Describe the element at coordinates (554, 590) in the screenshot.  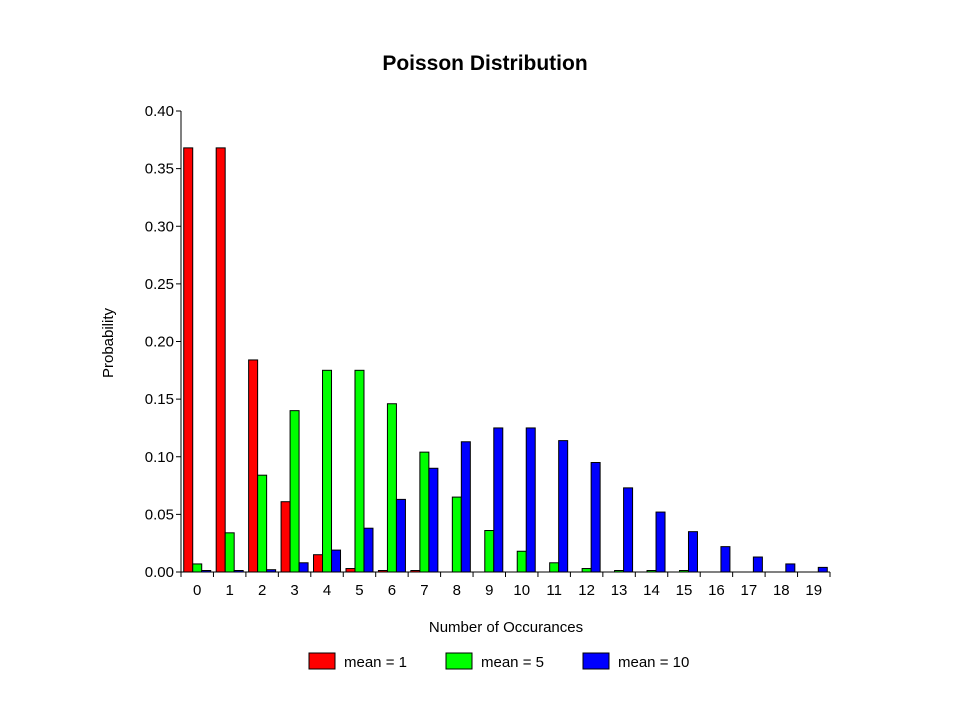
I see `x-tick-label: 11` at that location.